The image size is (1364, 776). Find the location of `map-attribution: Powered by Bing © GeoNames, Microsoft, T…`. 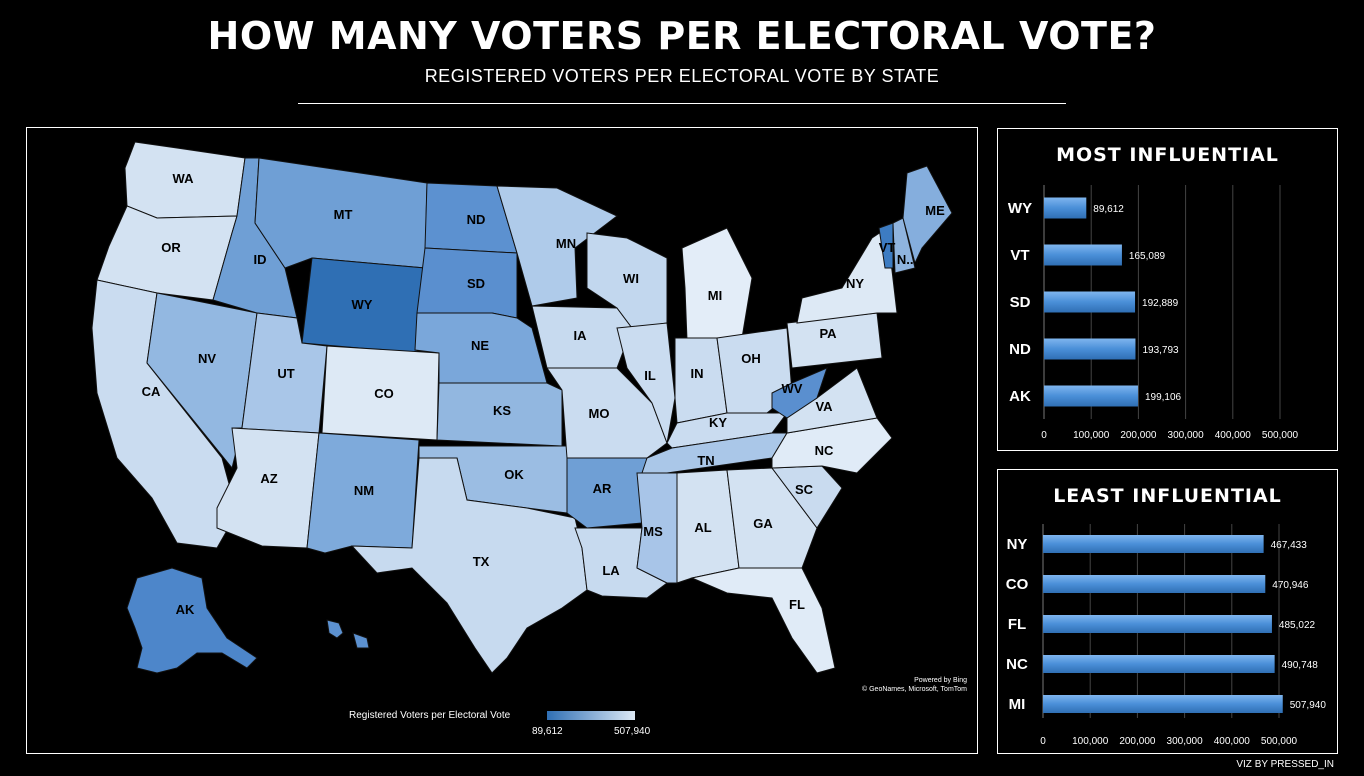

map-attribution: Powered by Bing © GeoNames, Microsoft, T… is located at coordinates (914, 685).